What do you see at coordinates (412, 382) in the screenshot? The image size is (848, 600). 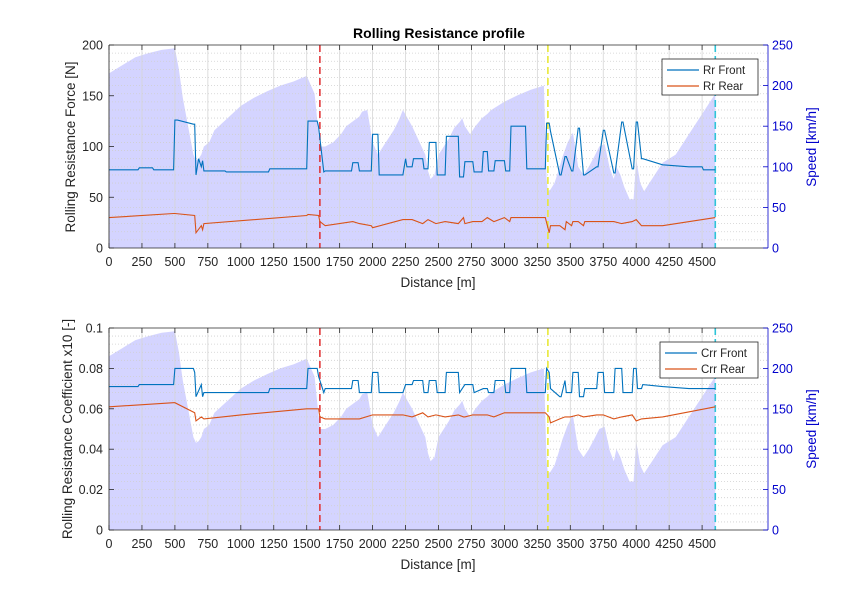 I see `series-line-crr-front` at bounding box center [412, 382].